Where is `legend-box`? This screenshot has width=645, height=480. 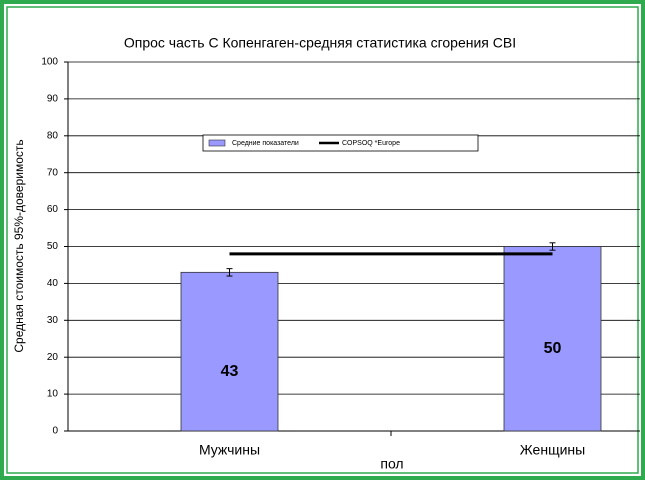 legend-box is located at coordinates (340, 143).